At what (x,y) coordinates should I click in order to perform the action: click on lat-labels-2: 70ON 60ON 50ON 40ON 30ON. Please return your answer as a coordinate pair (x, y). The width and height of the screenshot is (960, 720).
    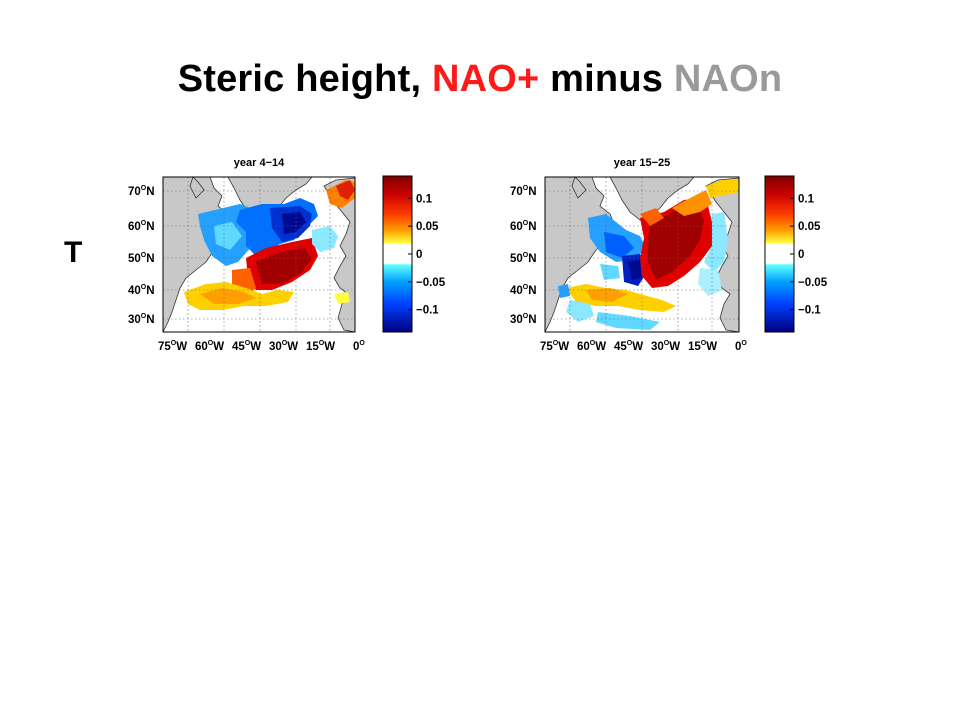
    Looking at the image, I should click on (523, 255).